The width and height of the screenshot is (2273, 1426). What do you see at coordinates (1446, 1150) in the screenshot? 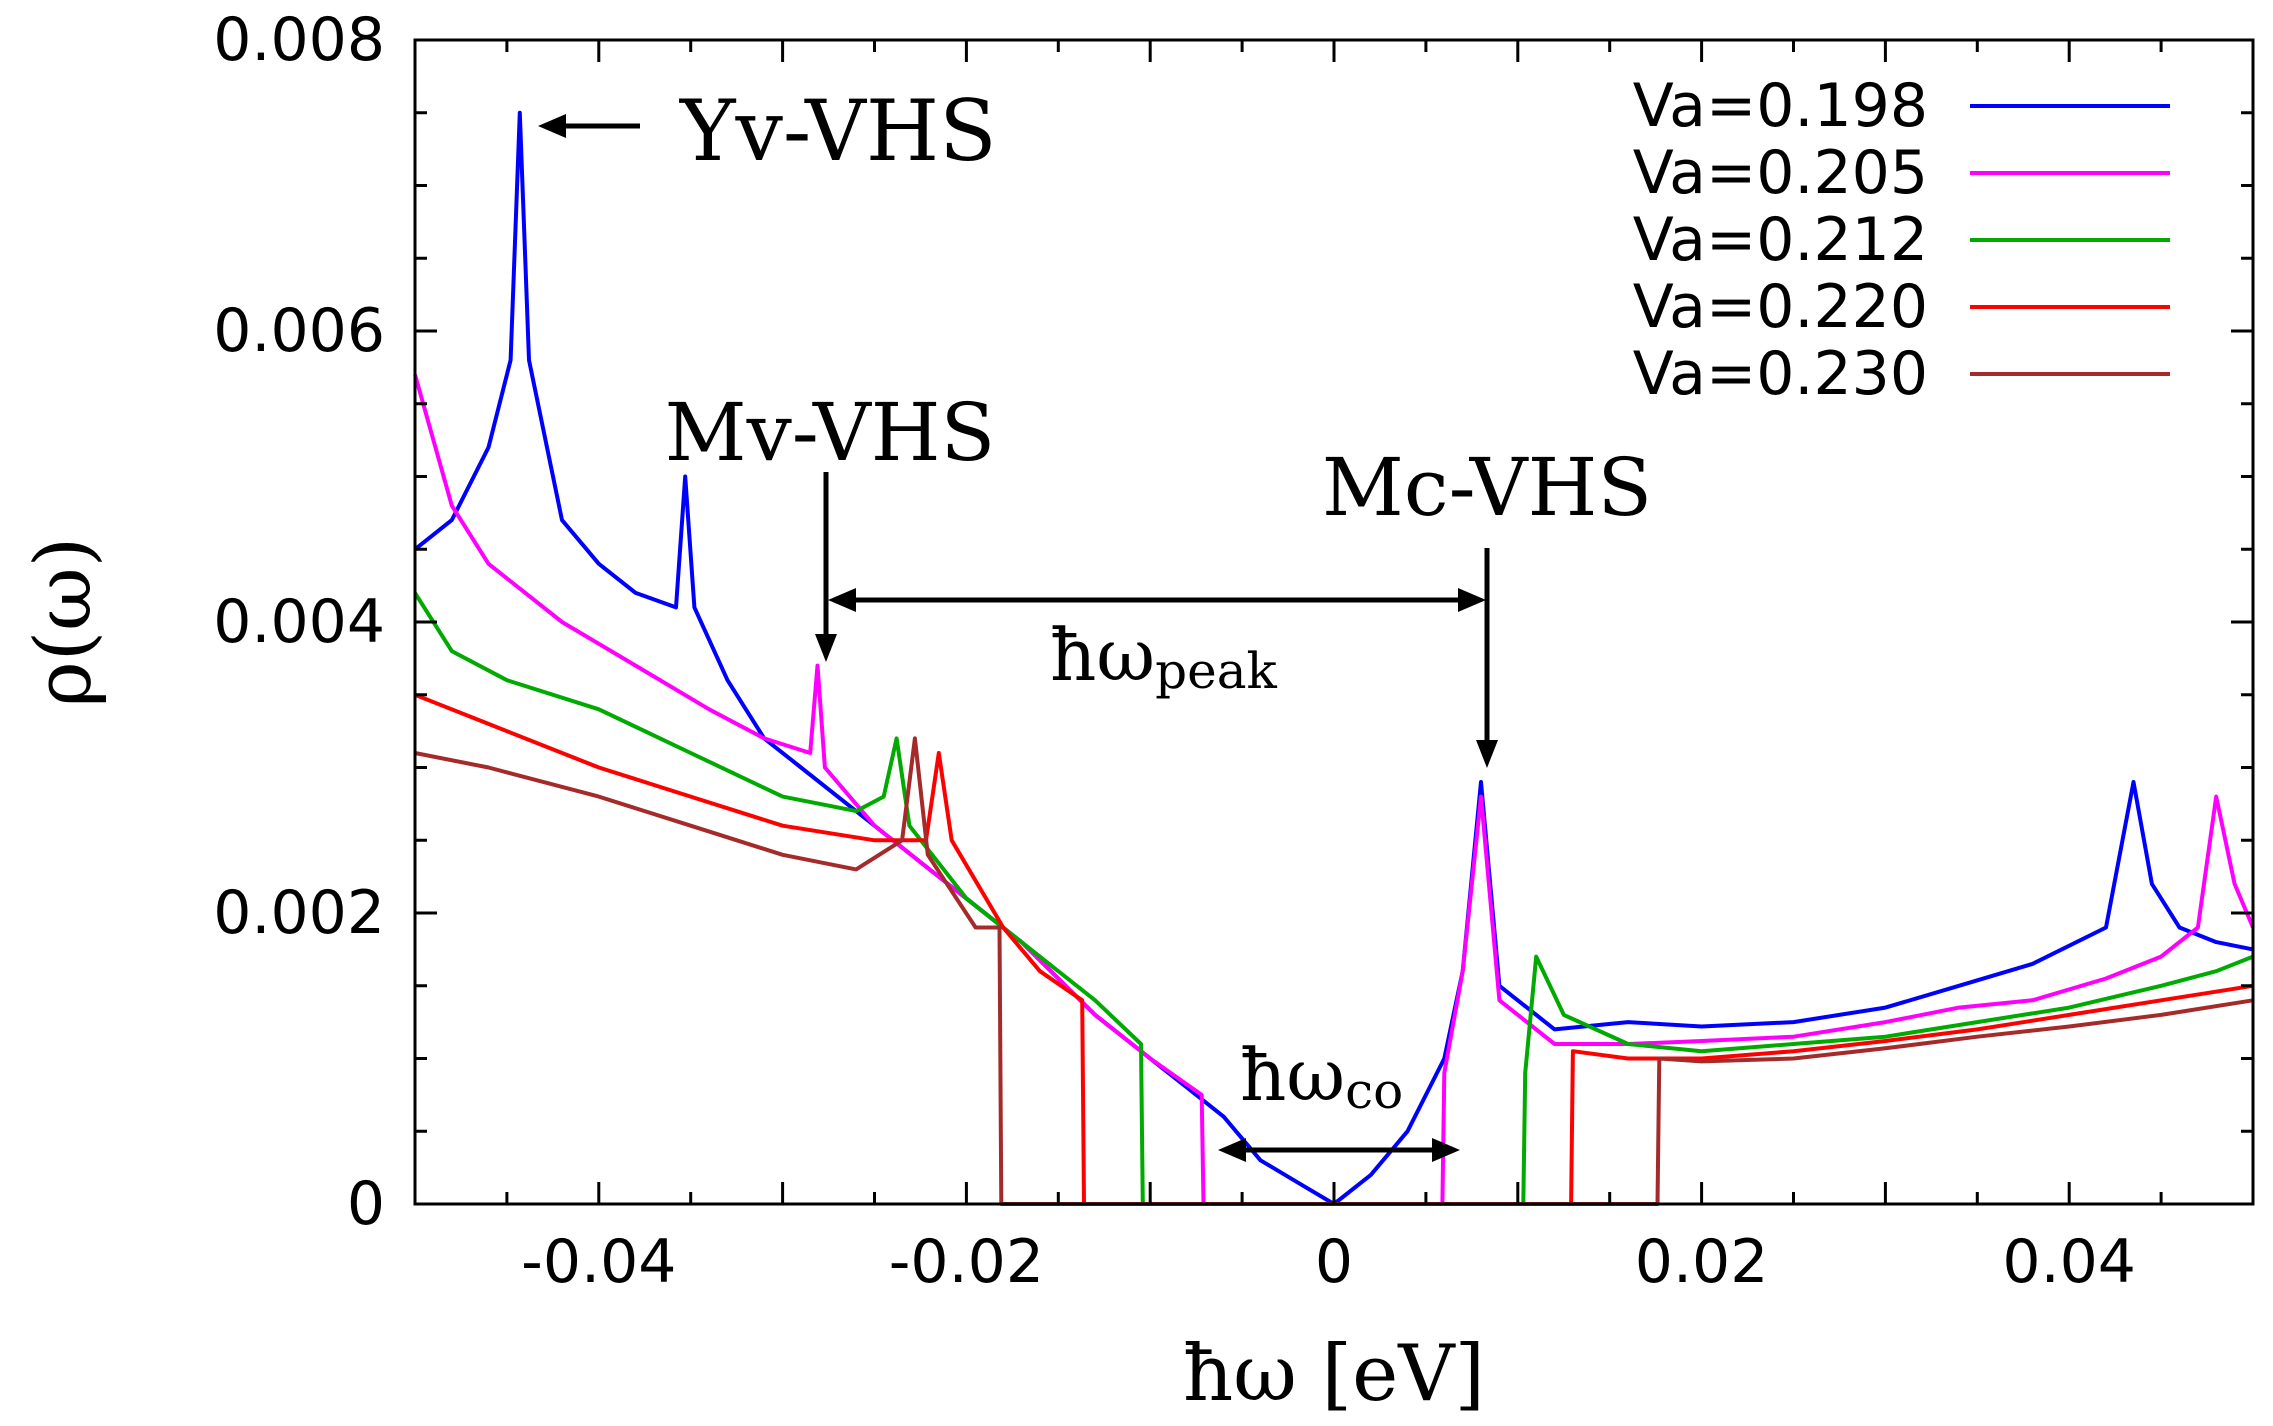
I see `co-arrowhead-right` at bounding box center [1446, 1150].